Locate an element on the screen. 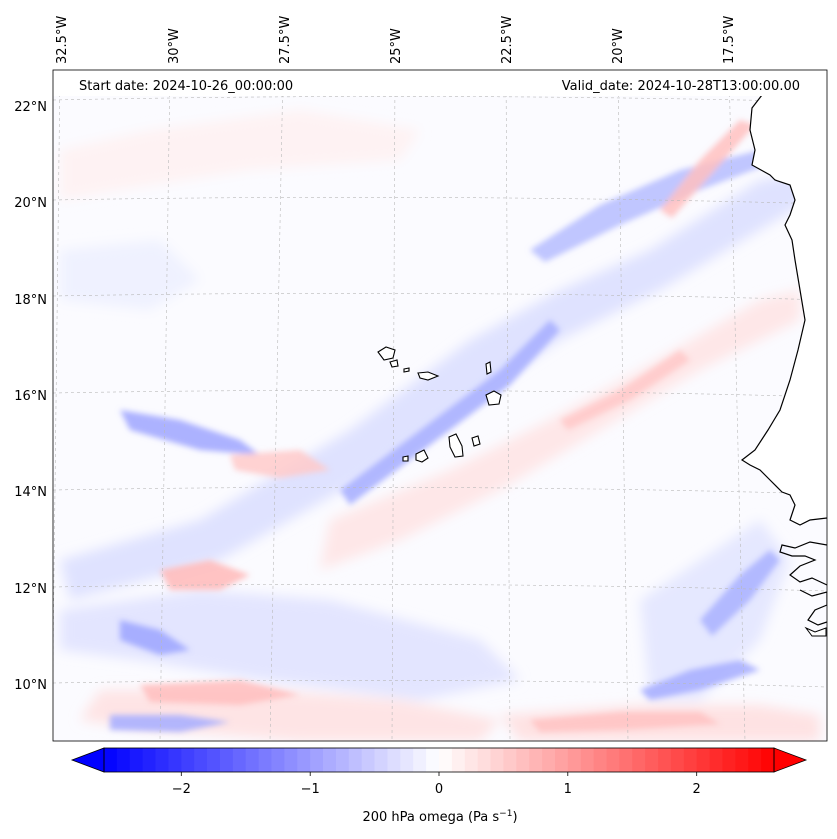  colorbar-label: 200 hPa omega (Pa s−1) is located at coordinates (439, 817).